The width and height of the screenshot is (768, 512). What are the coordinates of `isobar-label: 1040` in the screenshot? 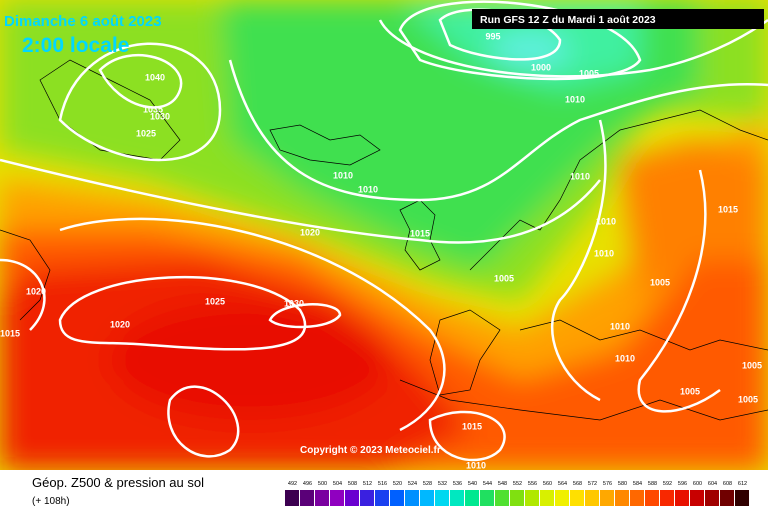 It's located at (155, 77).